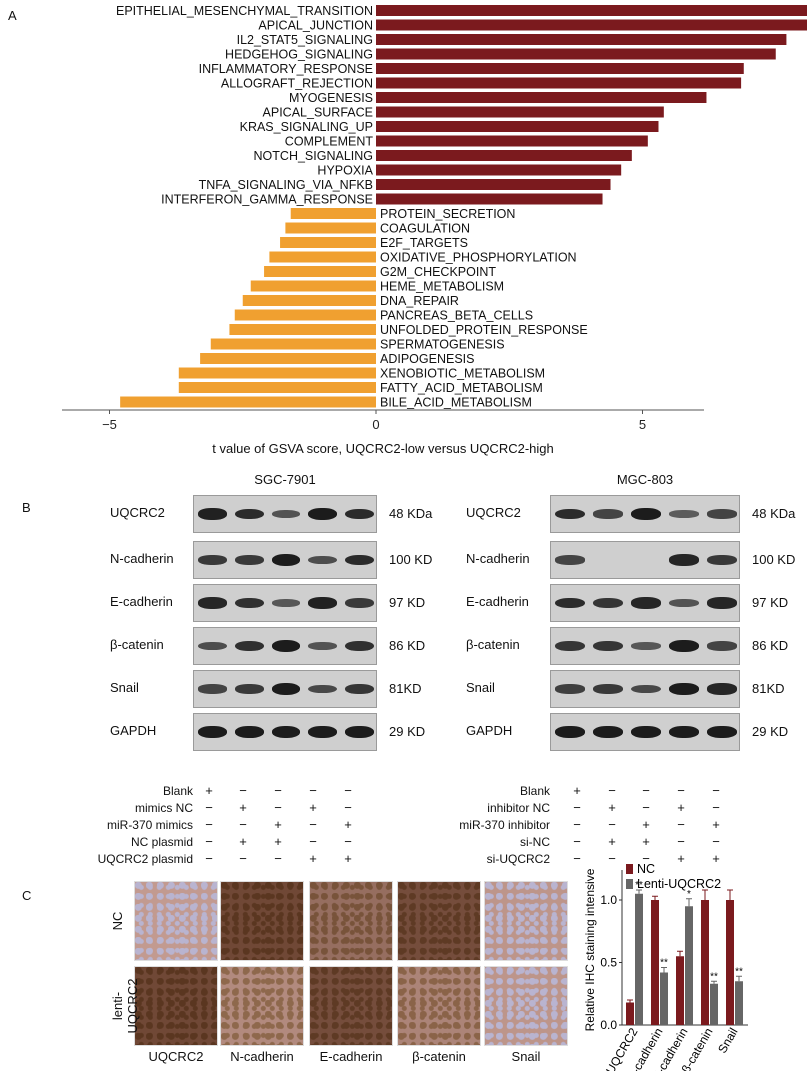 The height and width of the screenshot is (1071, 807). Describe the element at coordinates (267, 200) in the screenshot. I see `category-label: INTERFERON_GAMMA_RESPONSE` at that location.